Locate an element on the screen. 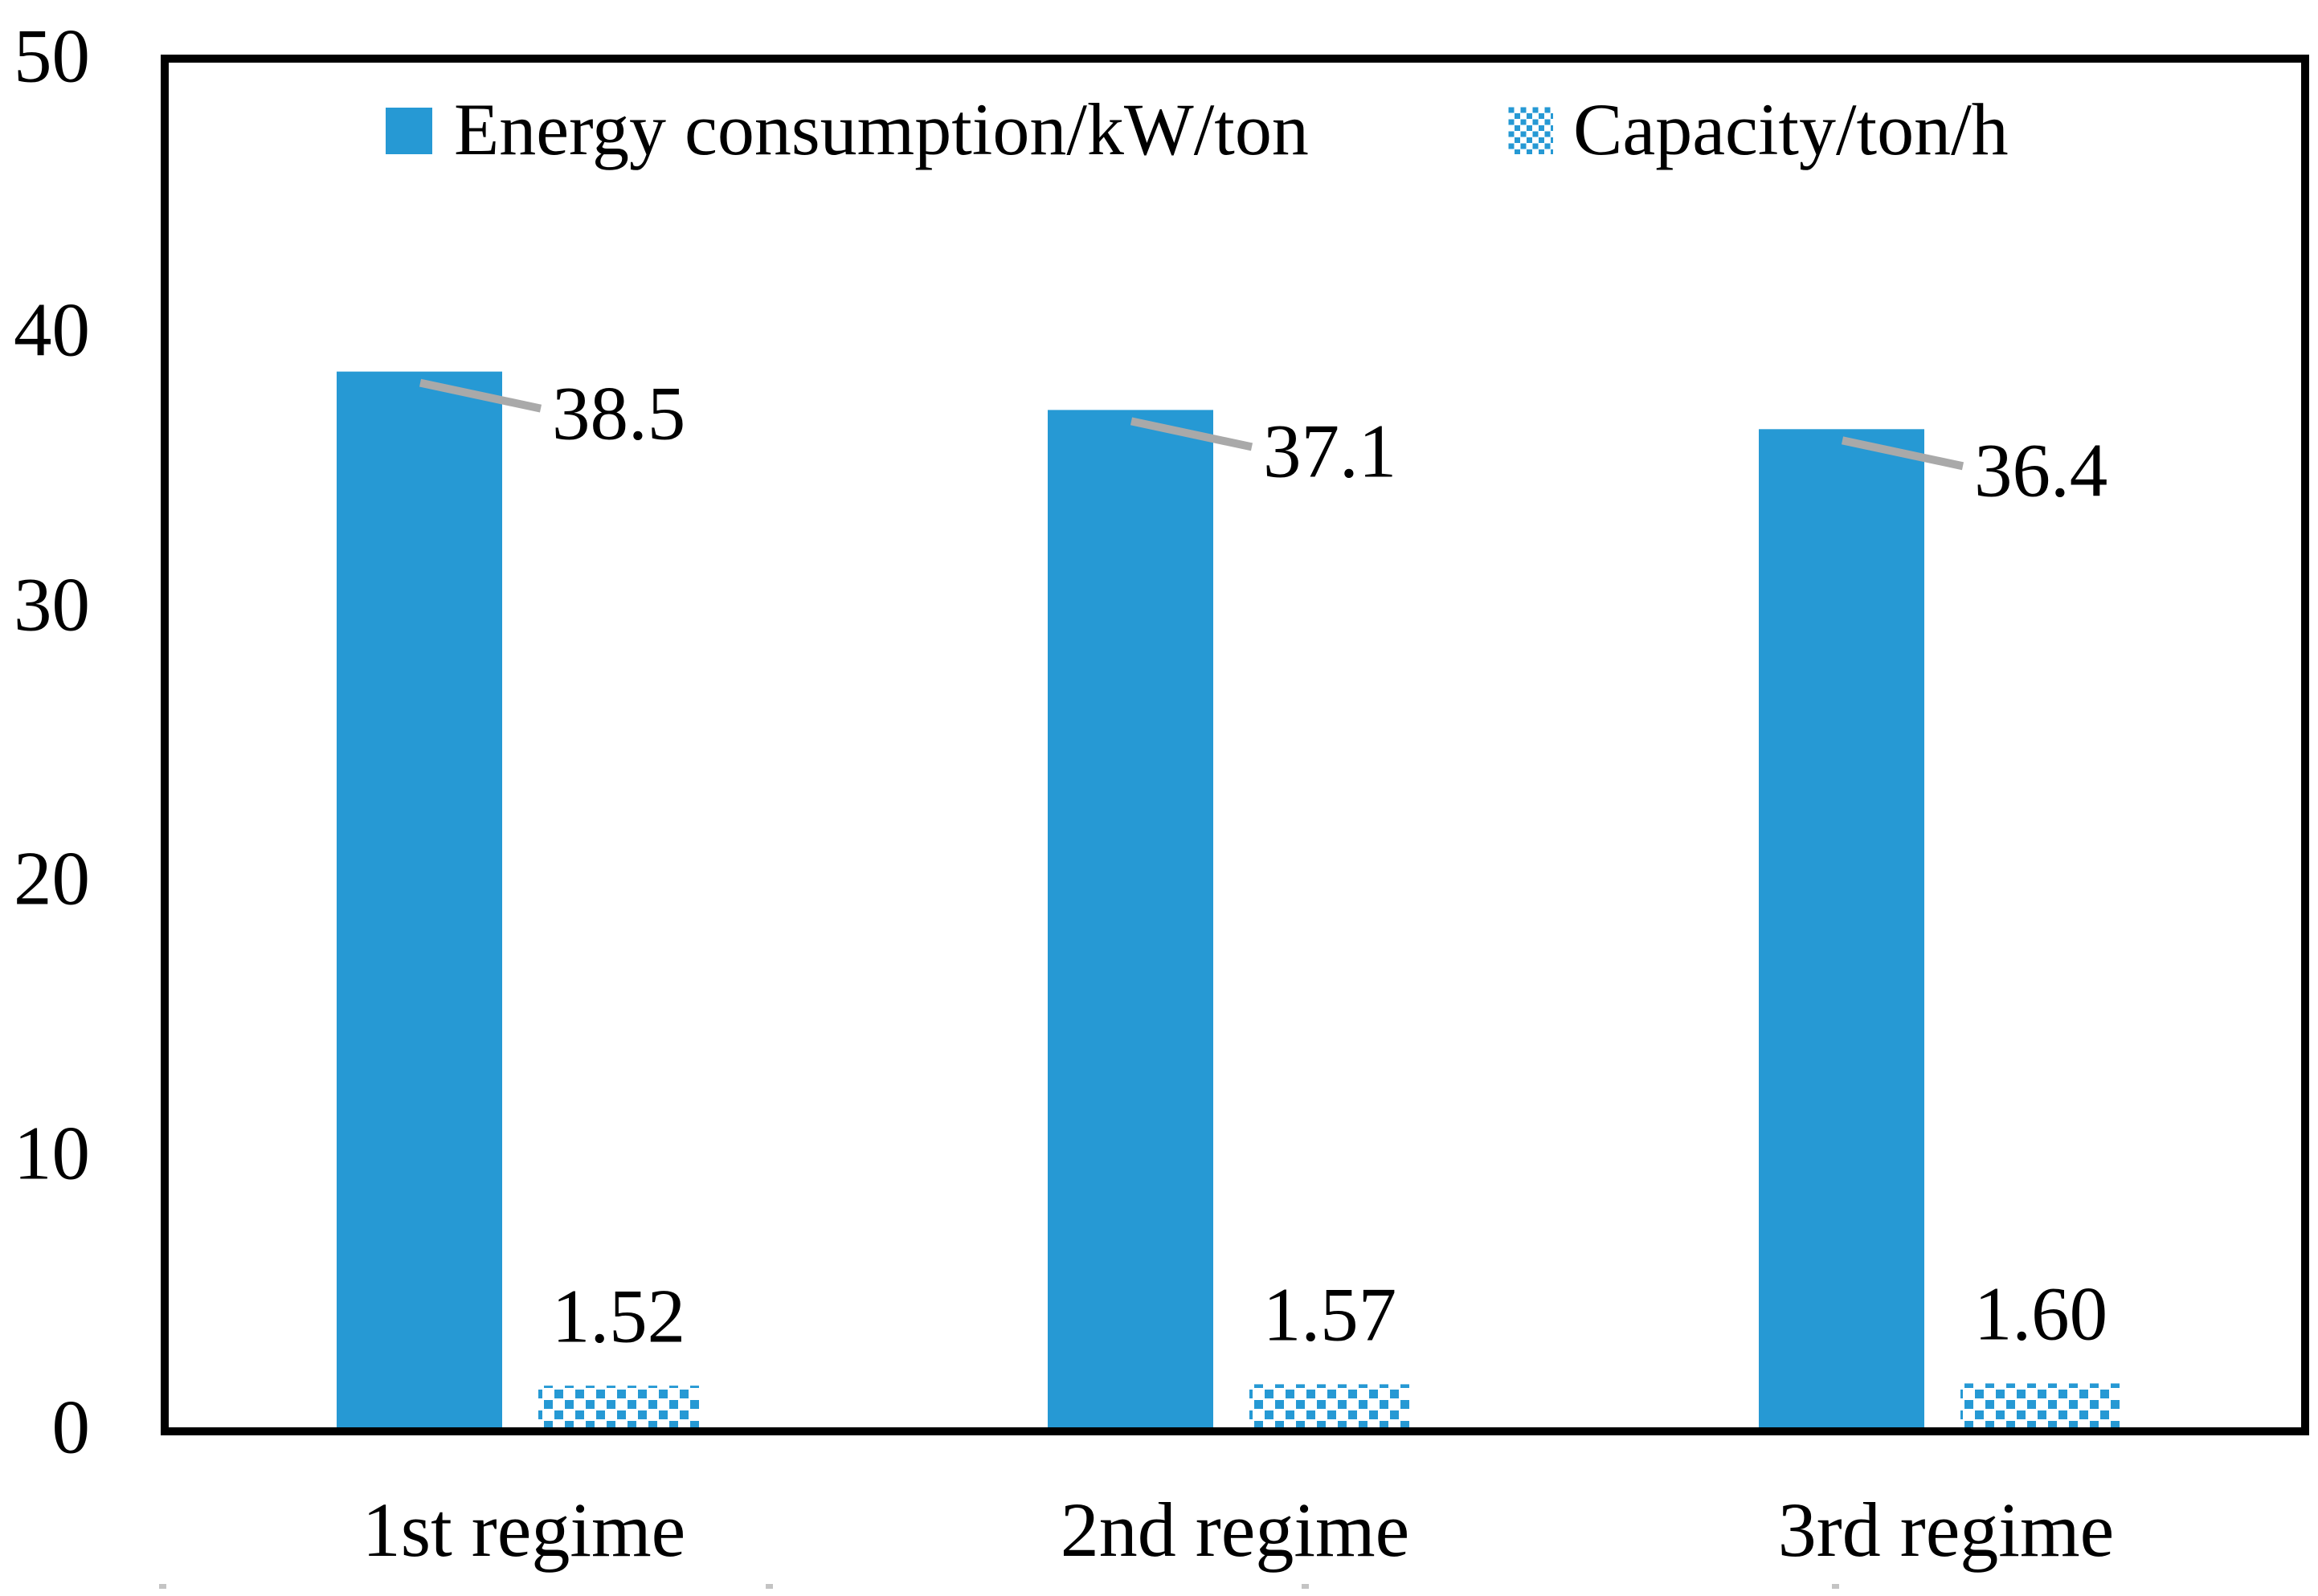 The height and width of the screenshot is (1596, 2318). legend-label-capacity: Capacity/ton/h is located at coordinates (1791, 129).